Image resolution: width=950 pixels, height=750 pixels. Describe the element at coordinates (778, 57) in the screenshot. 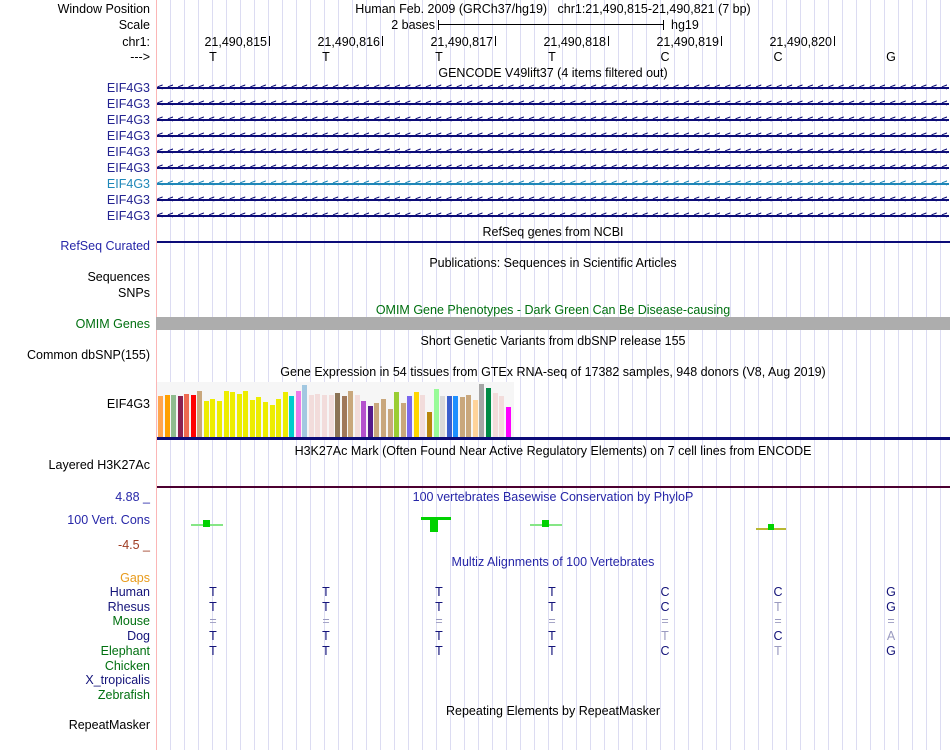

I see `sequence-base: C` at that location.